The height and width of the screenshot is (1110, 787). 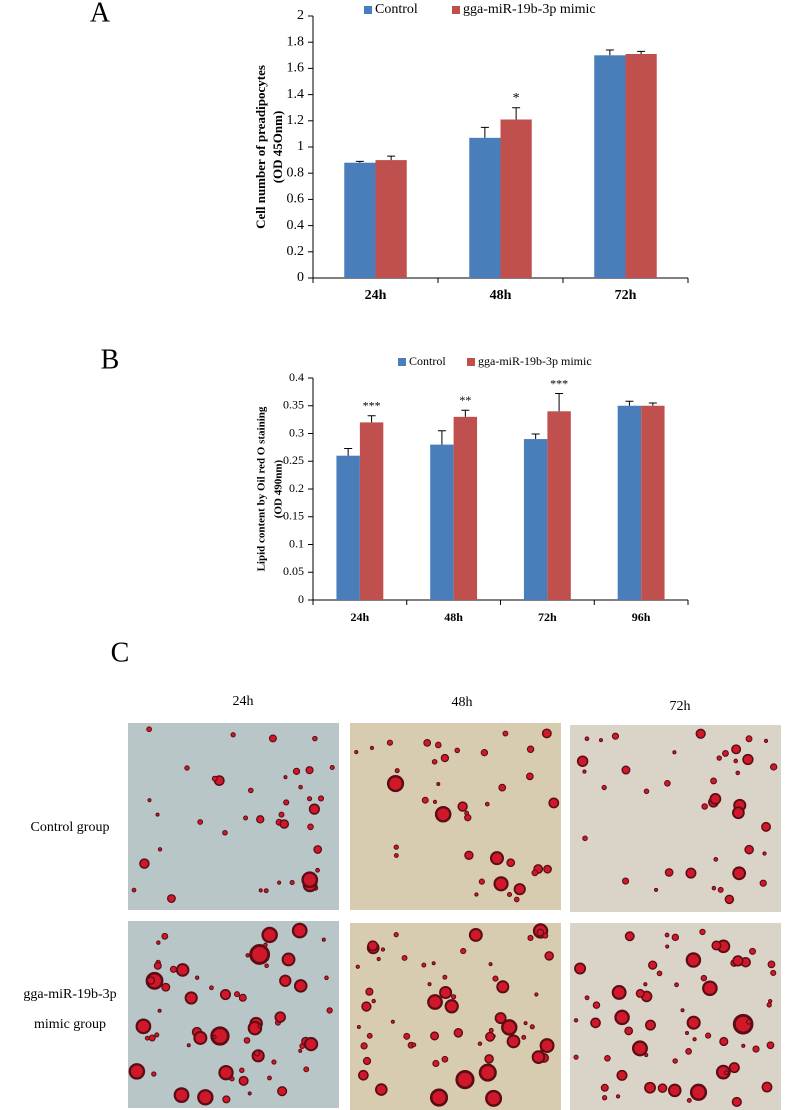 I want to click on significance-label: ***, so click(x=372, y=405).